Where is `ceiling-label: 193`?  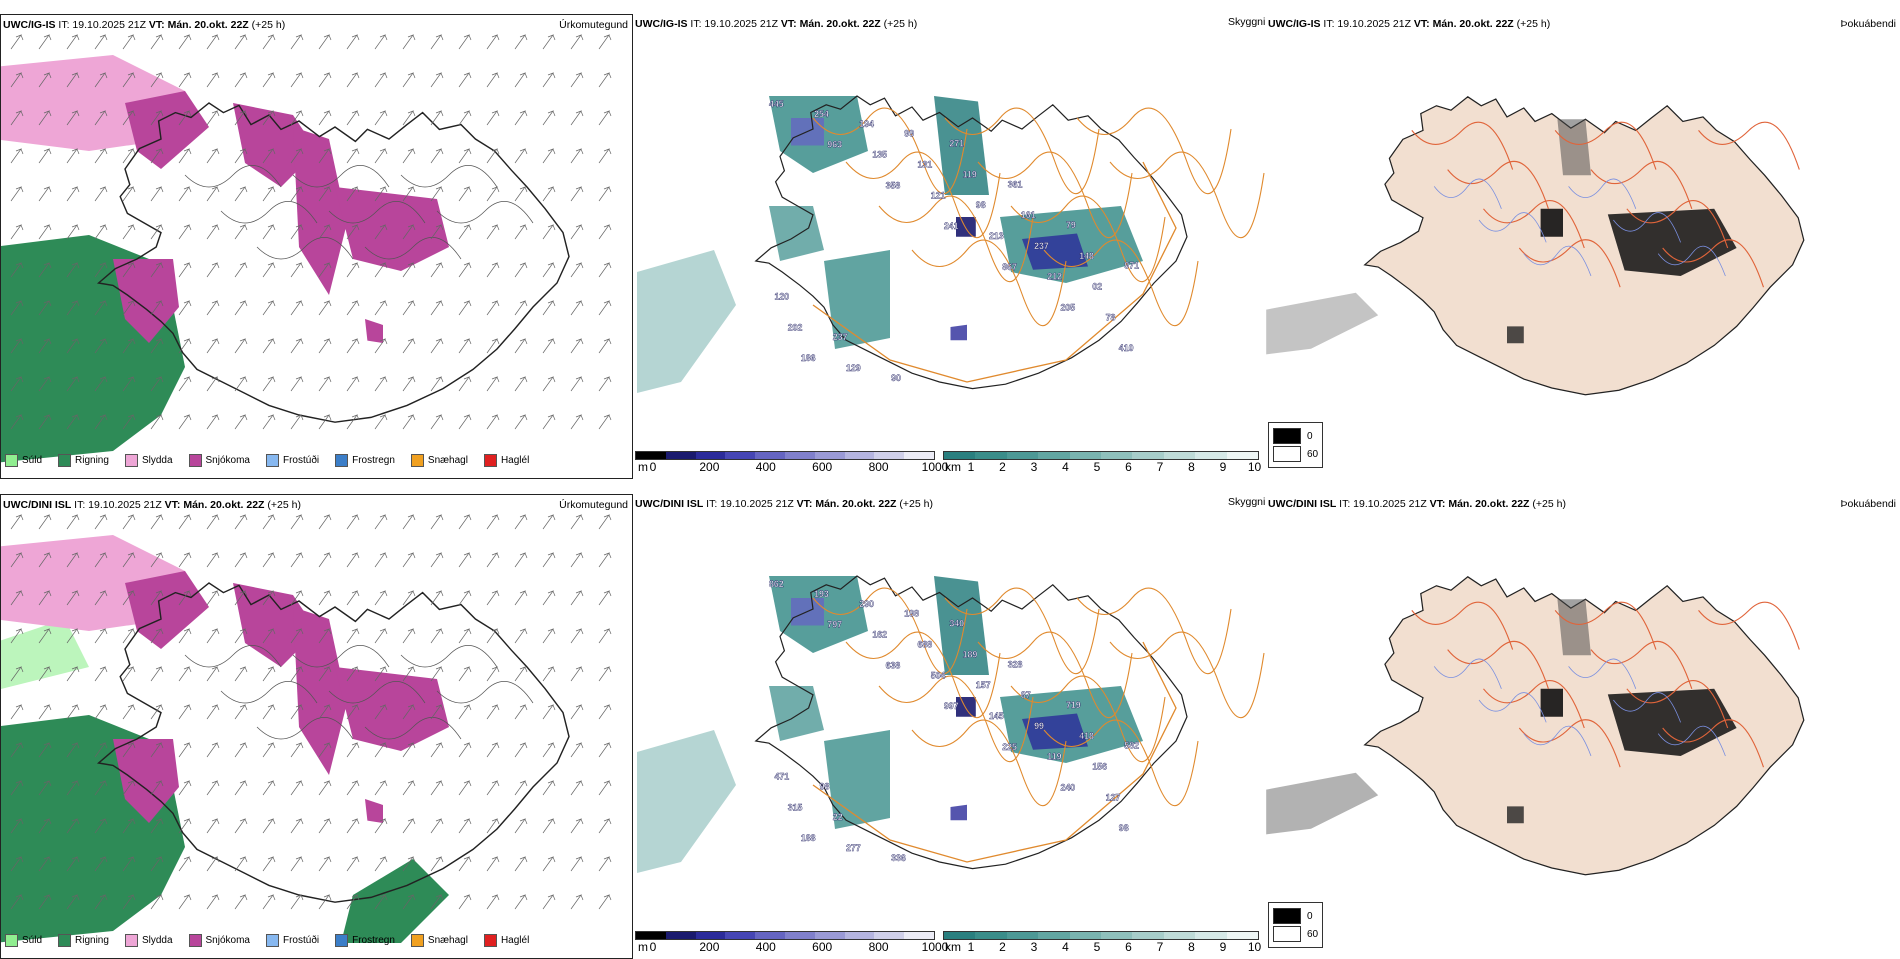
ceiling-label: 193 is located at coordinates (821, 594).